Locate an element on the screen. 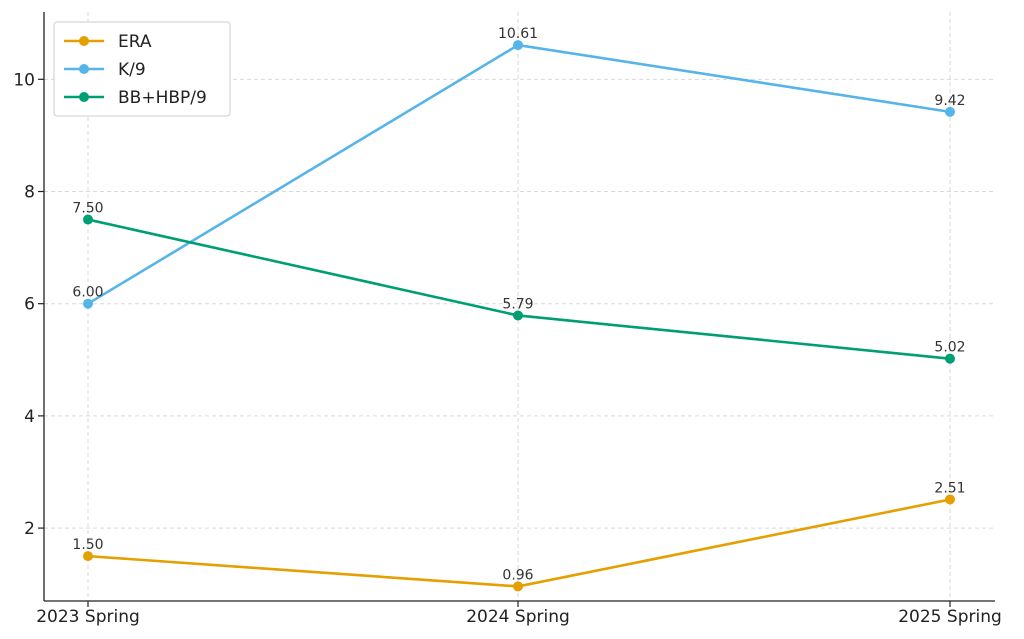  data-label: 5.02 is located at coordinates (949, 348).